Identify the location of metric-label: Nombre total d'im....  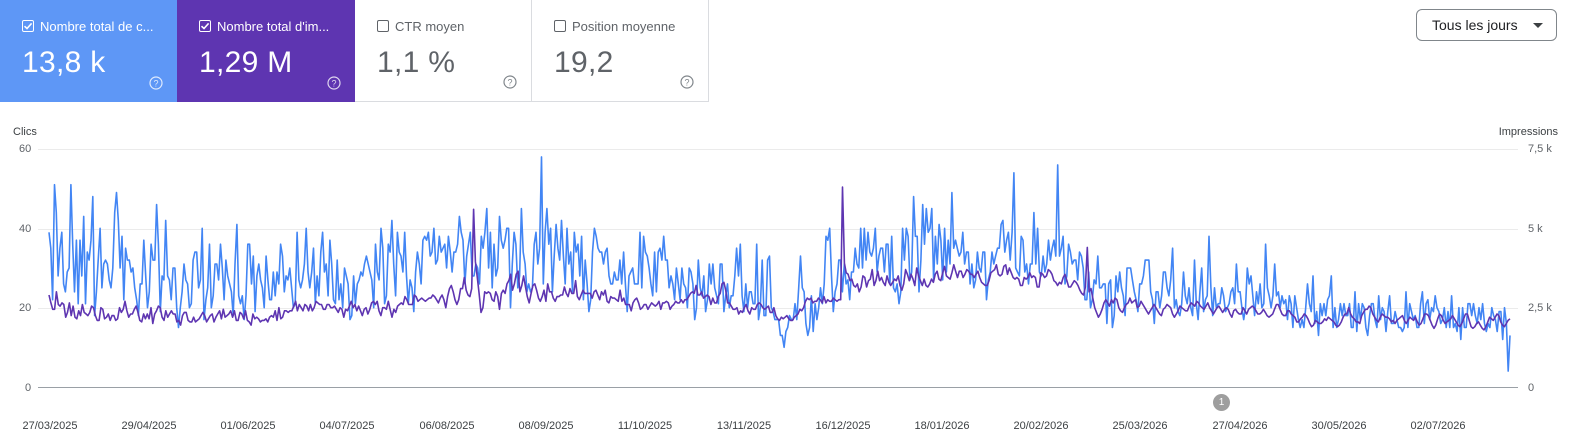
(273, 26).